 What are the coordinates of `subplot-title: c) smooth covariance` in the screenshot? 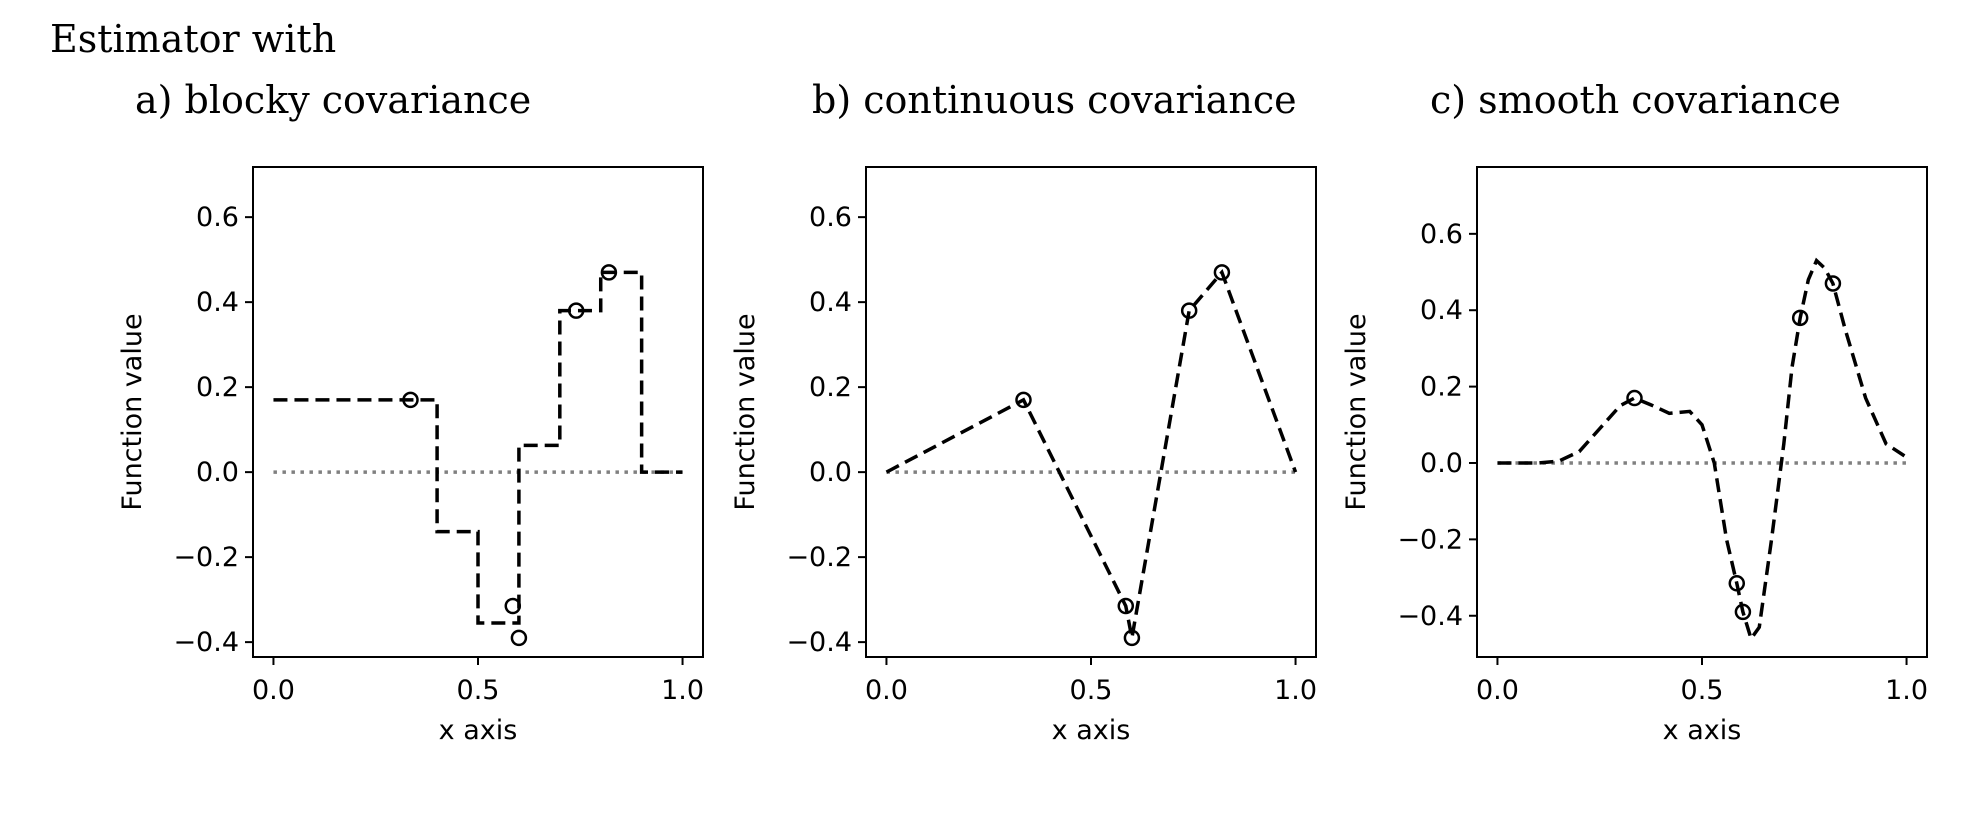 It's located at (1635, 100).